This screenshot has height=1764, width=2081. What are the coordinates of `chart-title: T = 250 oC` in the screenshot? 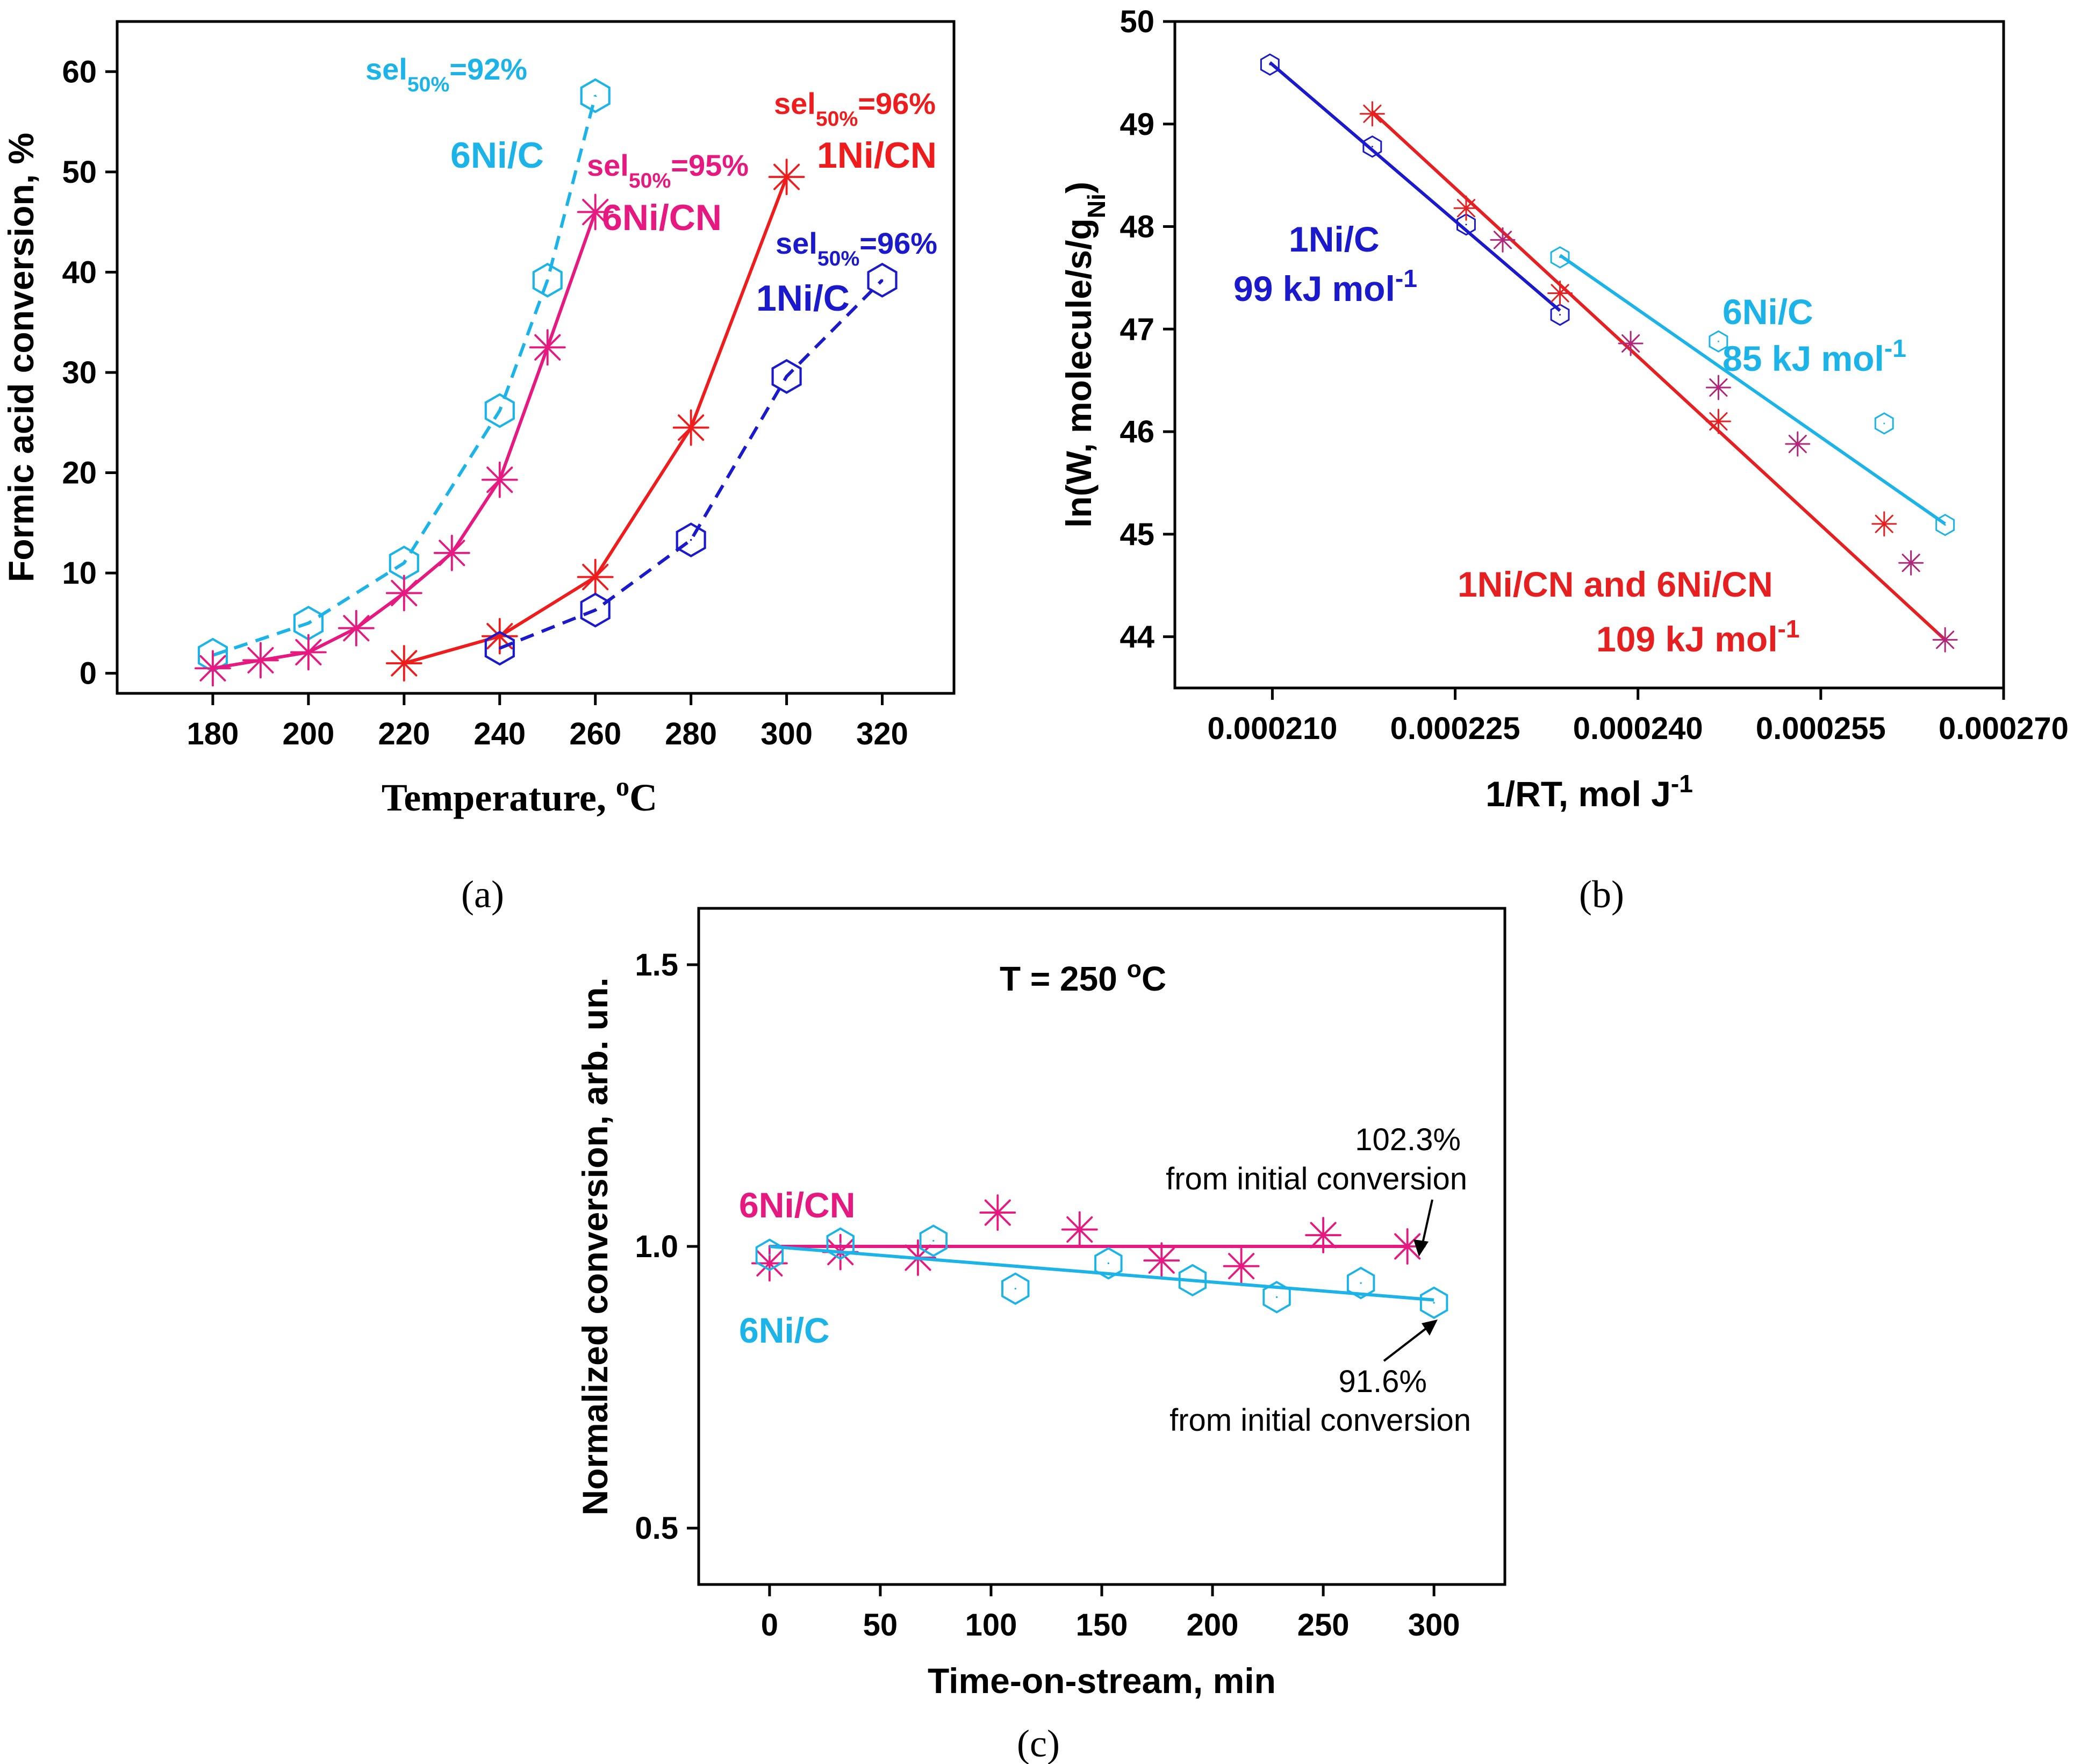 It's located at (1083, 977).